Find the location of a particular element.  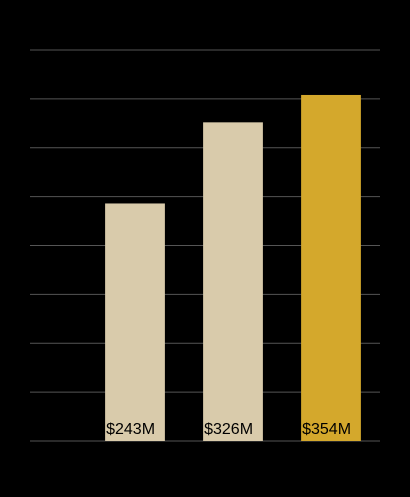

value-label: $326M is located at coordinates (228, 429).